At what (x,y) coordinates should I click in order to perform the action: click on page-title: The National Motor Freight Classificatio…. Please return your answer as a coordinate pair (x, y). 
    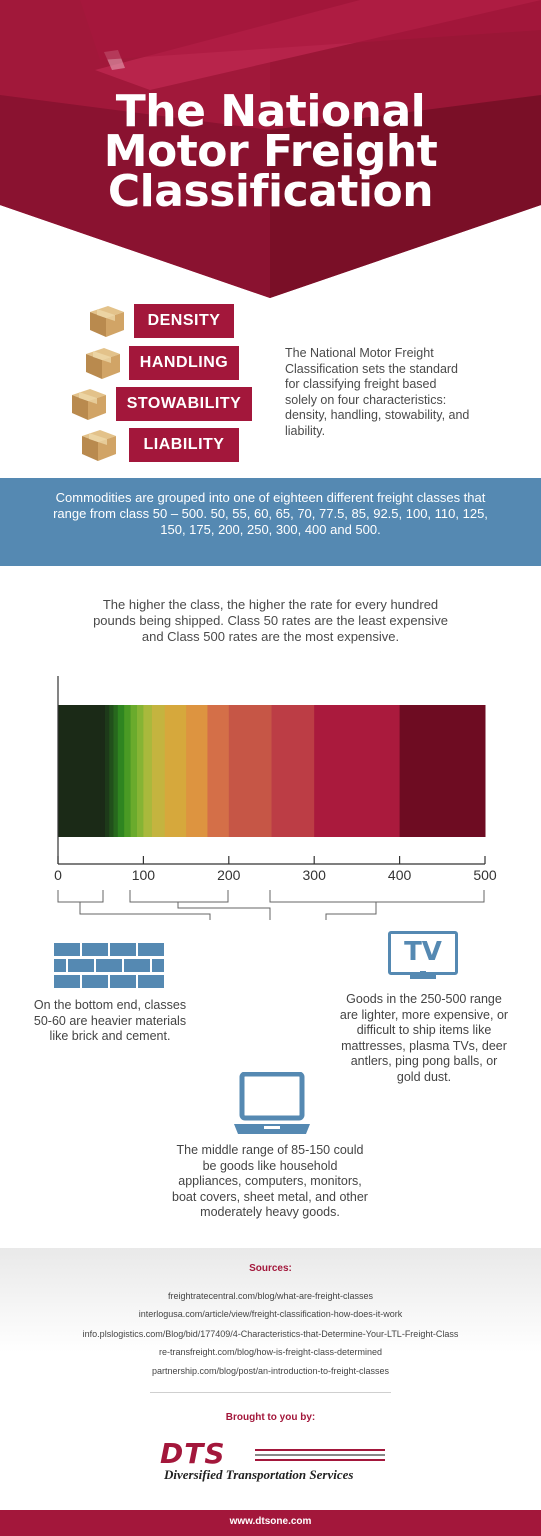
    Looking at the image, I should click on (270, 151).